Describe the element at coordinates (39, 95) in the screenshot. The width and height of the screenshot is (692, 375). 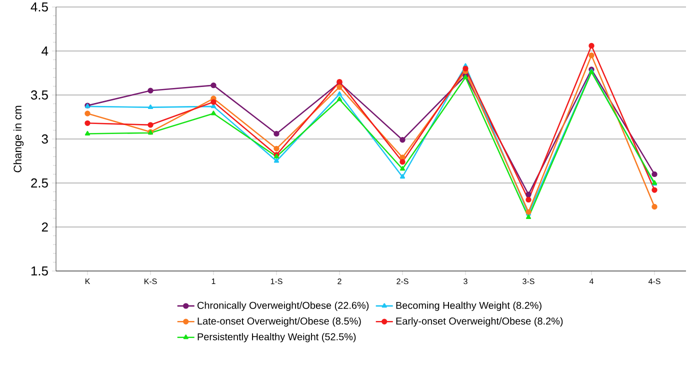
I see `y-tick-label: 3.5` at that location.